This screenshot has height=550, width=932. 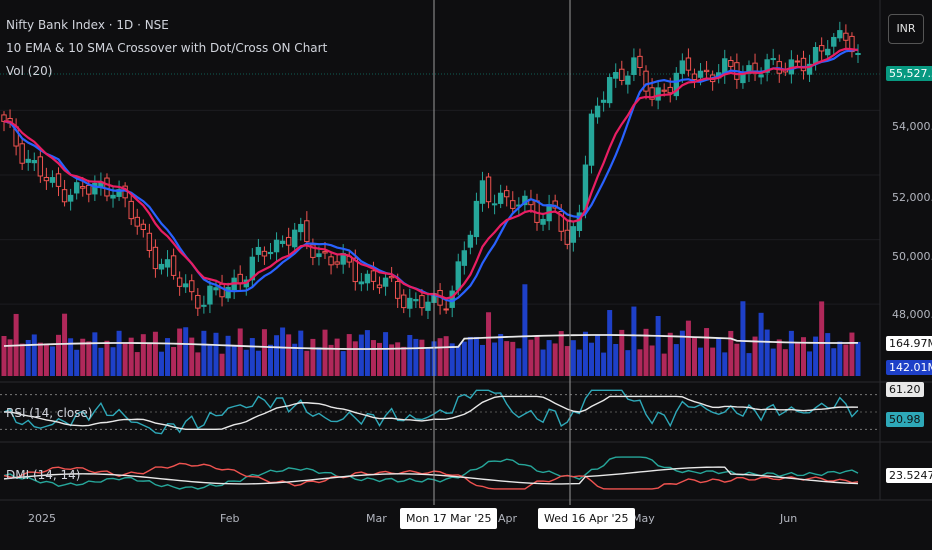 What do you see at coordinates (912, 197) in the screenshot?
I see `price-tick: 52,000.00` at bounding box center [912, 197].